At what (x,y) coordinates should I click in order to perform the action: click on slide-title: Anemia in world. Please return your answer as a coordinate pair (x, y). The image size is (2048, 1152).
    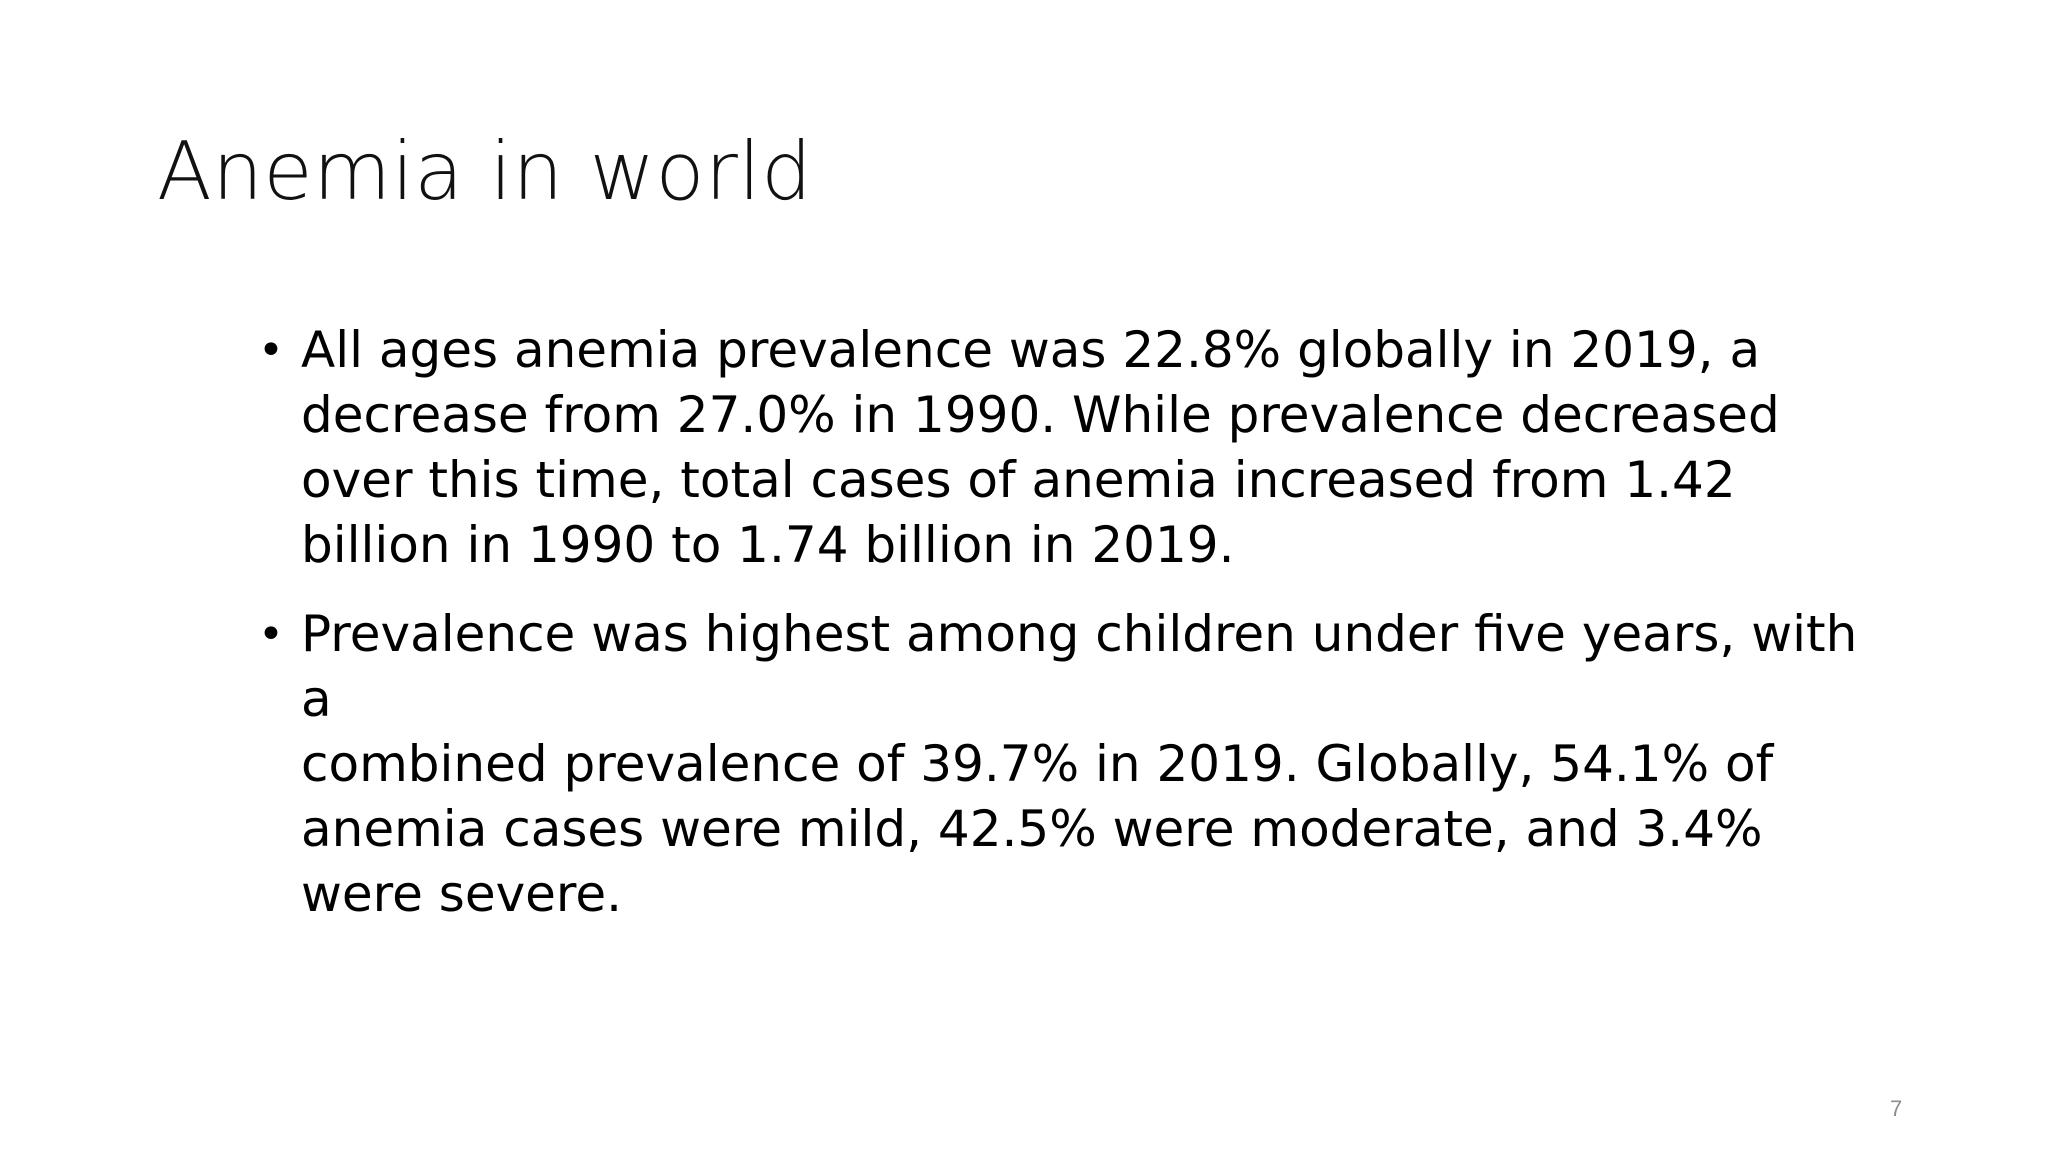
    Looking at the image, I should click on (485, 171).